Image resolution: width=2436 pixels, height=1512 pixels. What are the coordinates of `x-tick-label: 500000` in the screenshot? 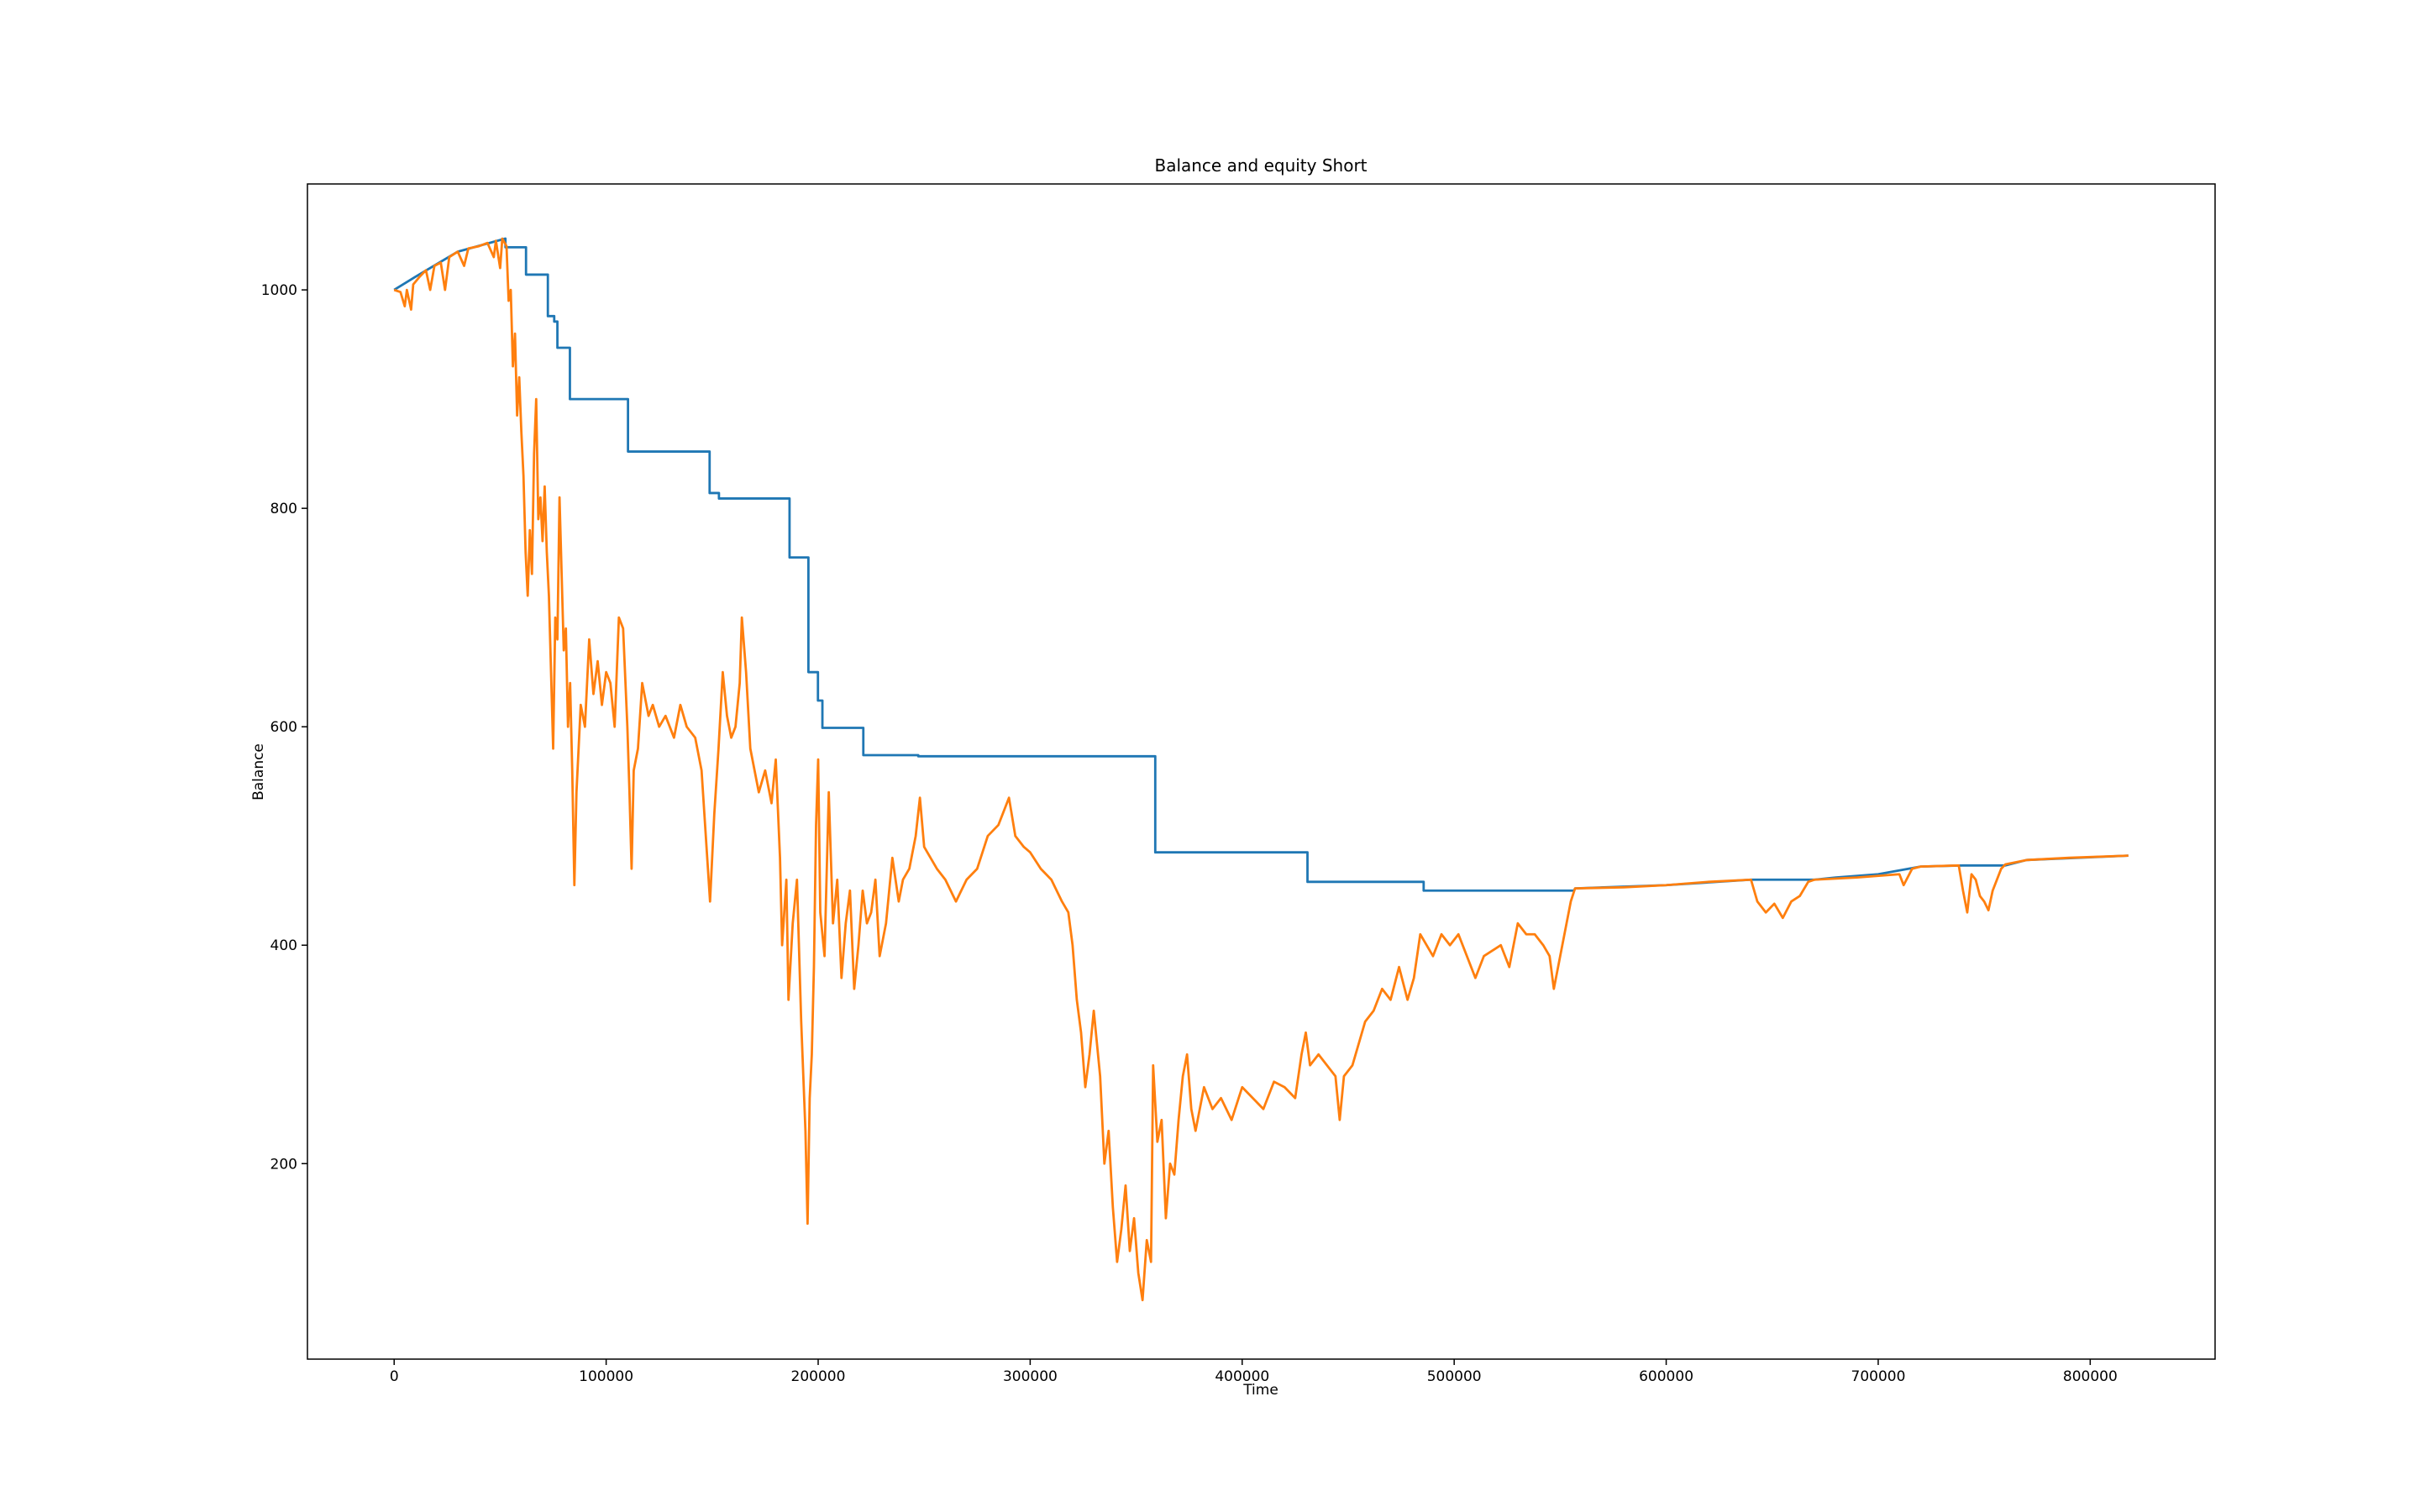 It's located at (1454, 1376).